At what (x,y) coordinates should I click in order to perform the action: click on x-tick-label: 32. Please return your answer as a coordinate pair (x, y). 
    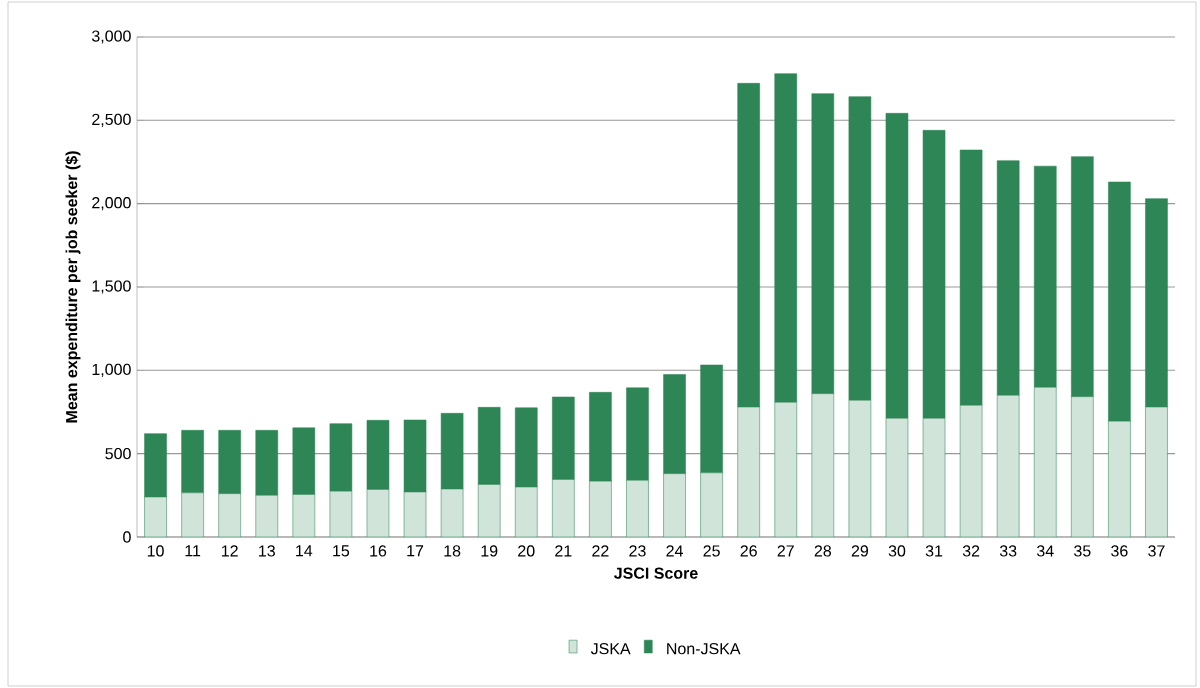
    Looking at the image, I should click on (971, 551).